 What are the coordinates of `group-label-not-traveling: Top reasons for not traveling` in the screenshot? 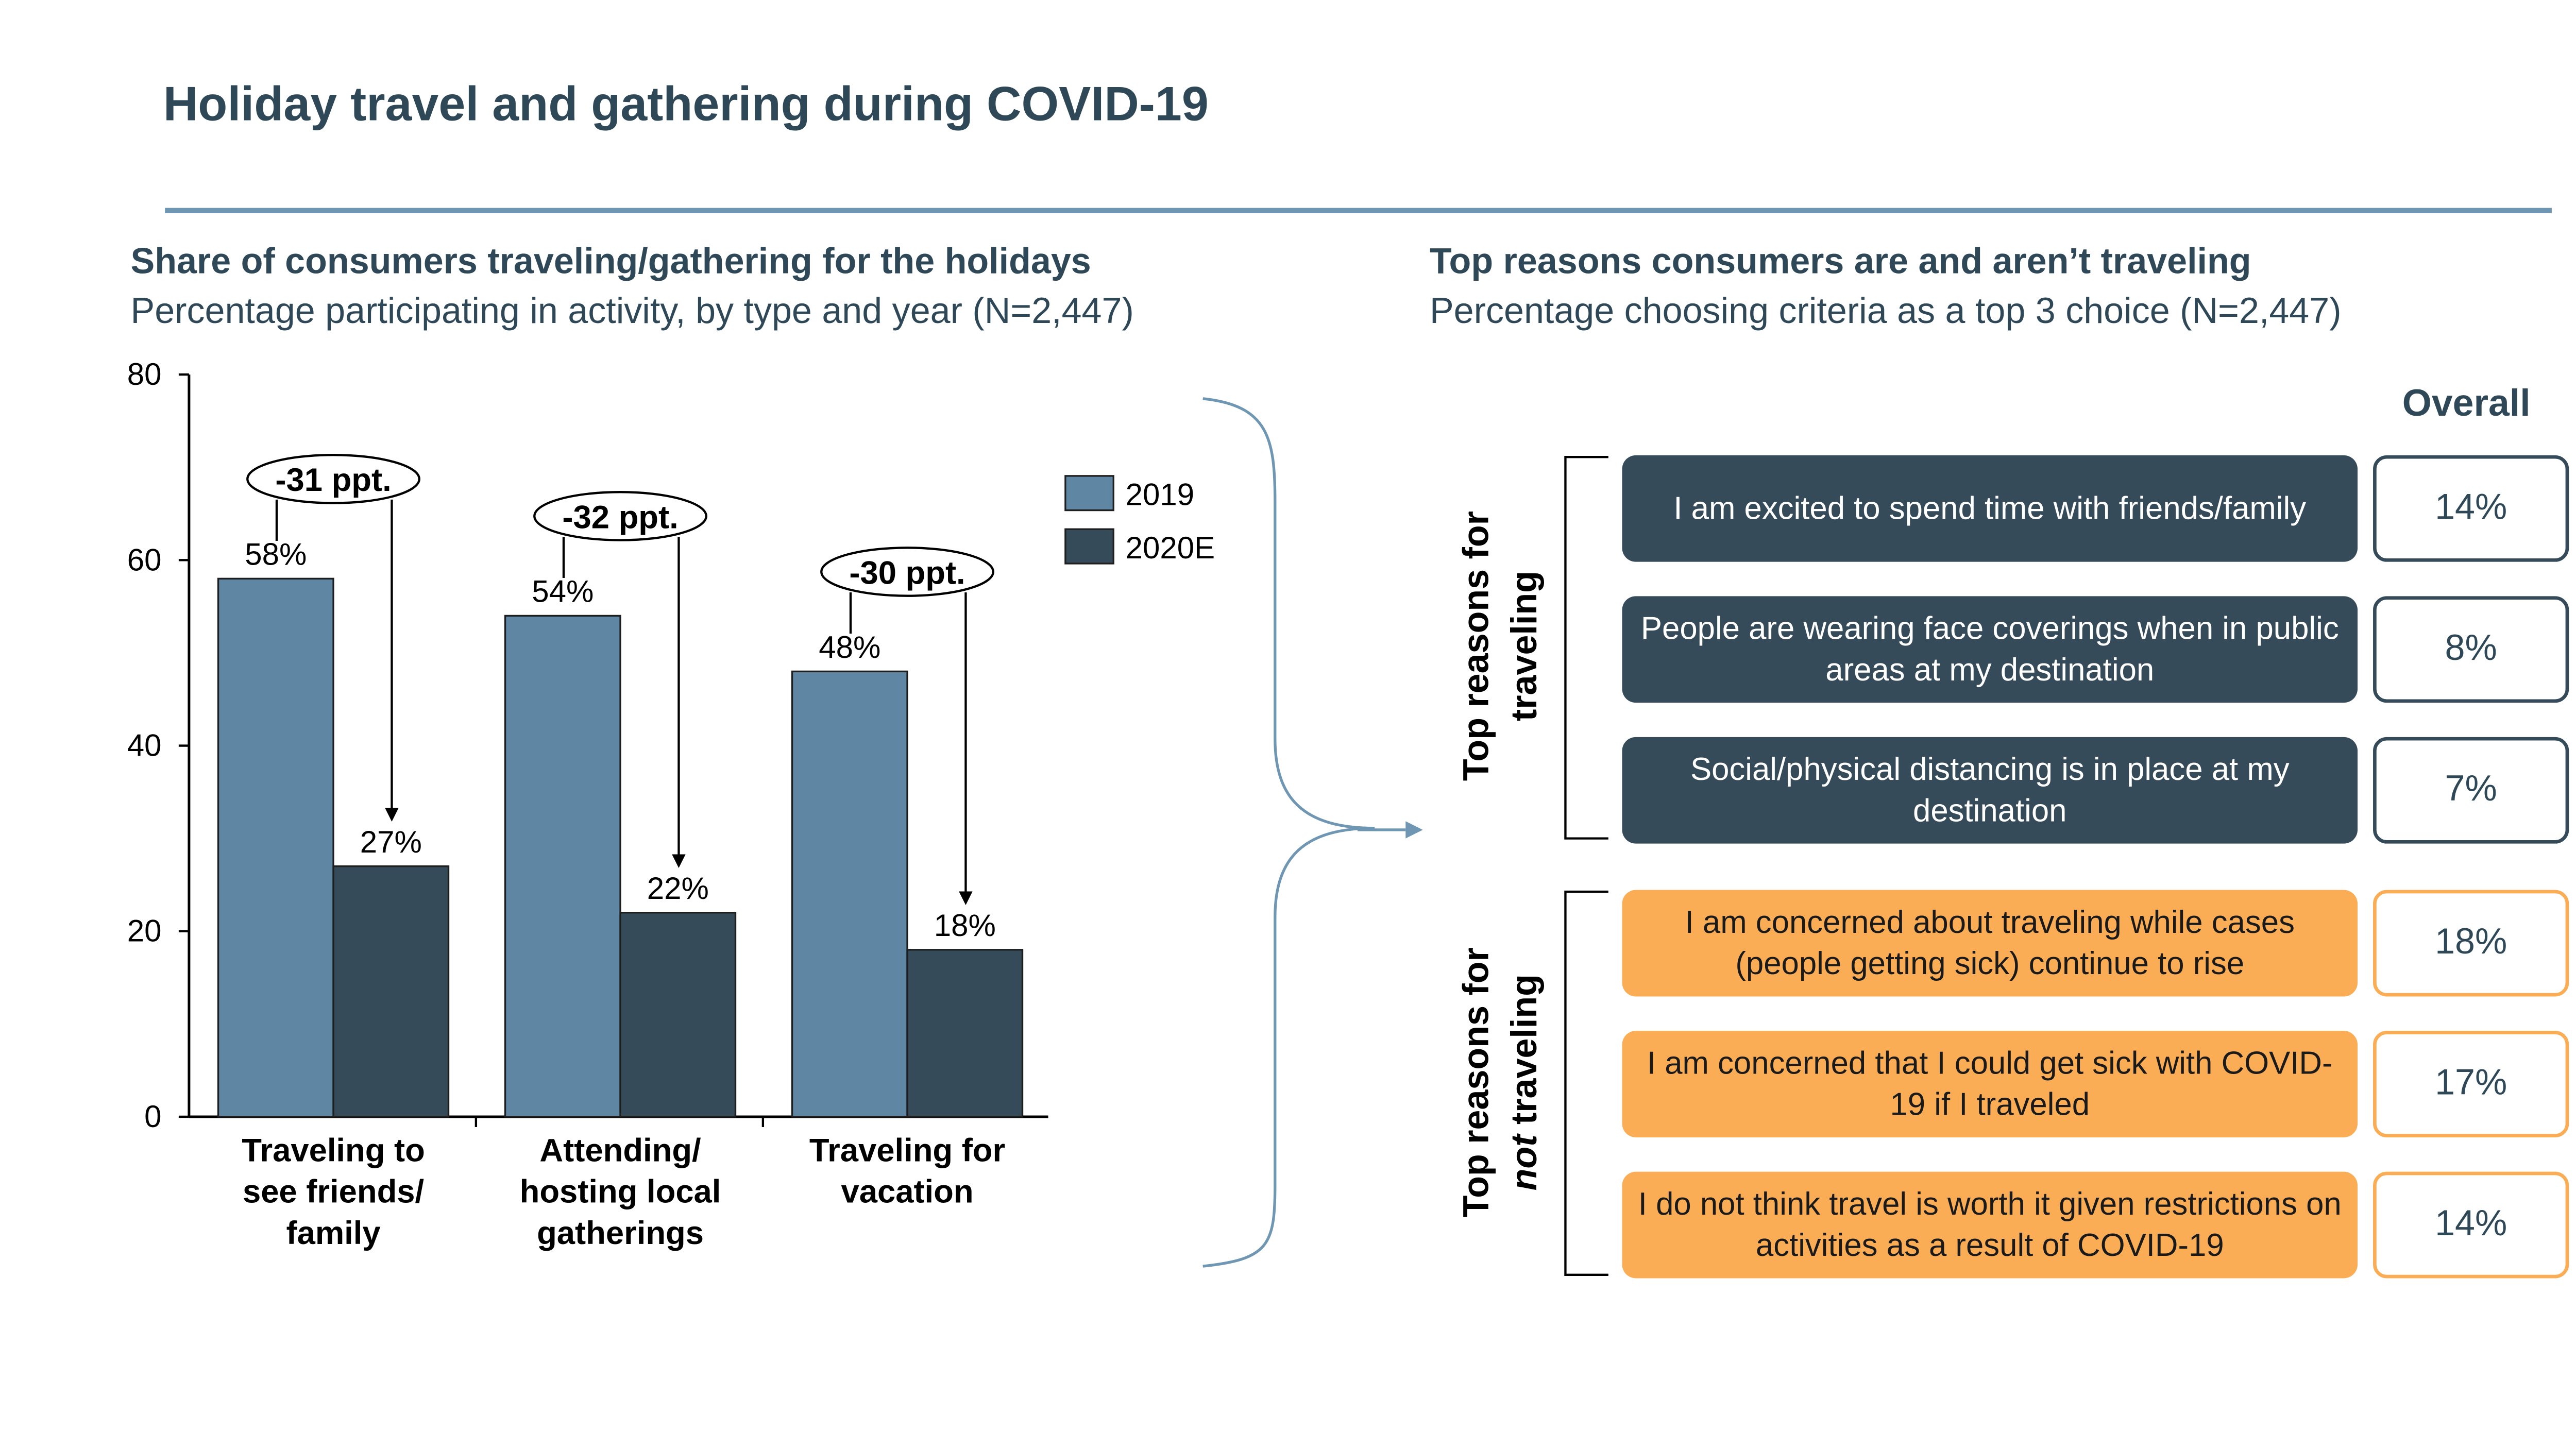 It's located at (1501, 1082).